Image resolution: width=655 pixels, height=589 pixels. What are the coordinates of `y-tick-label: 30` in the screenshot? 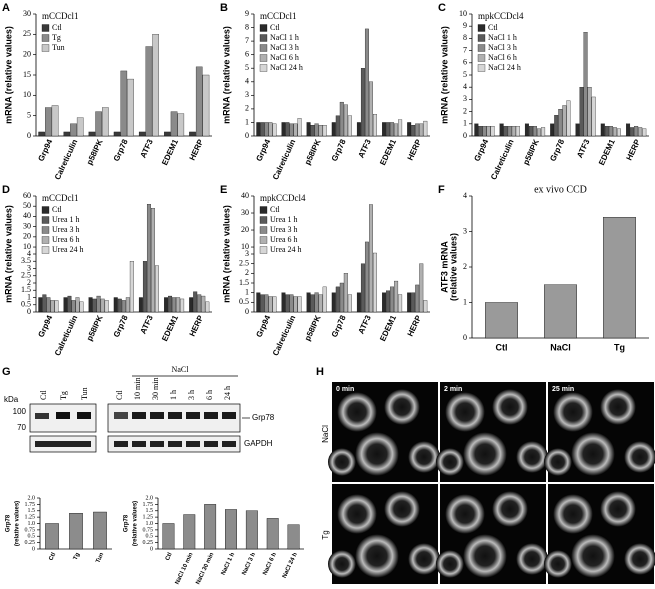 It's located at (245, 212).